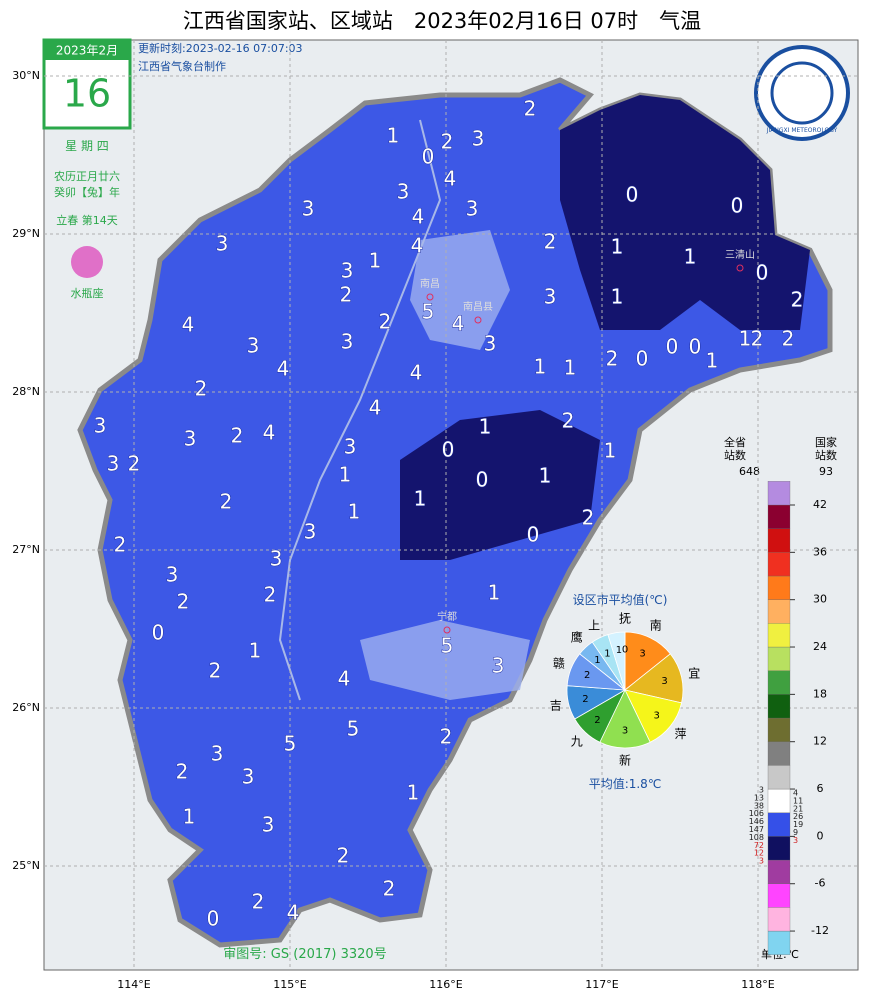 The height and width of the screenshot is (1004, 884). I want to click on prov-header: 全省站数, so click(735, 448).